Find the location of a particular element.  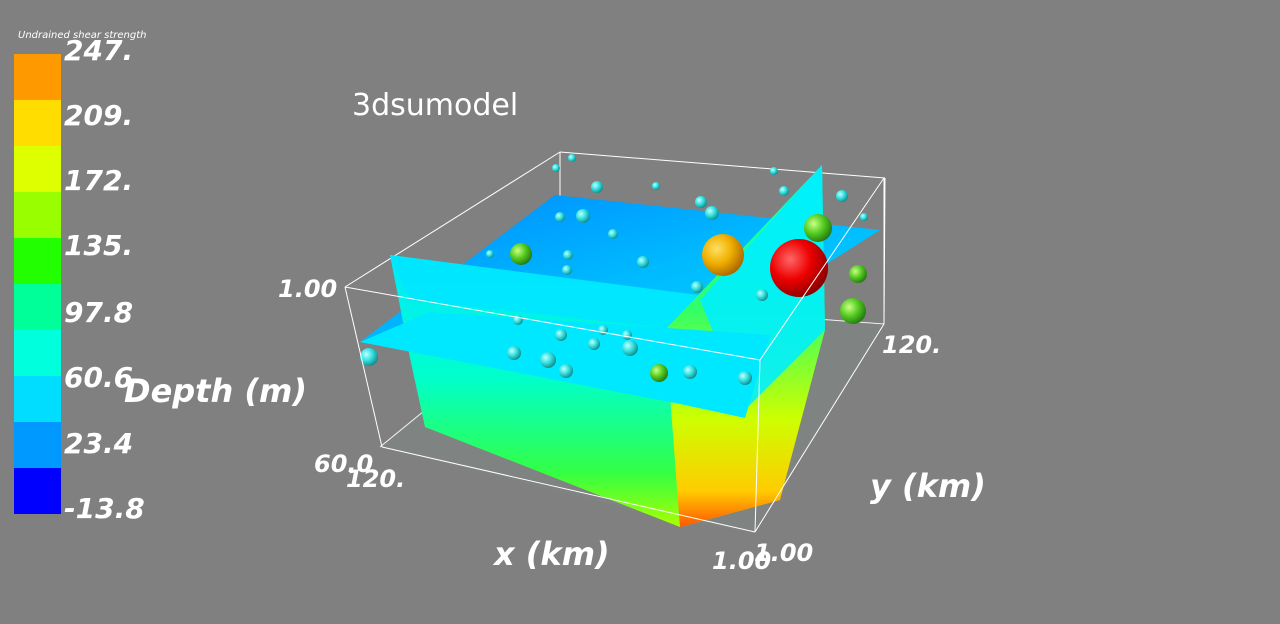

y-tick-bottom: 1.00 is located at coordinates (784, 553).